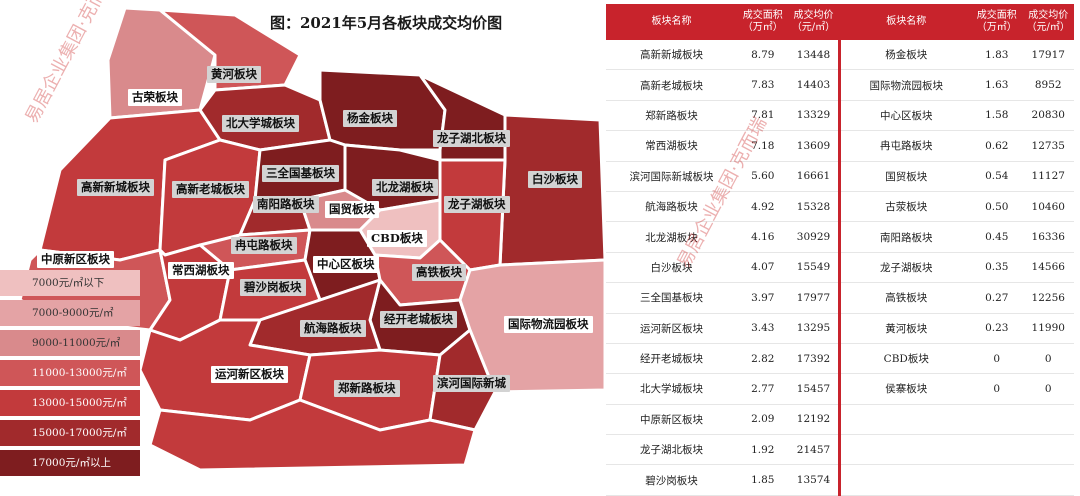  What do you see at coordinates (551, 190) in the screenshot?
I see `region-baisha` at bounding box center [551, 190].